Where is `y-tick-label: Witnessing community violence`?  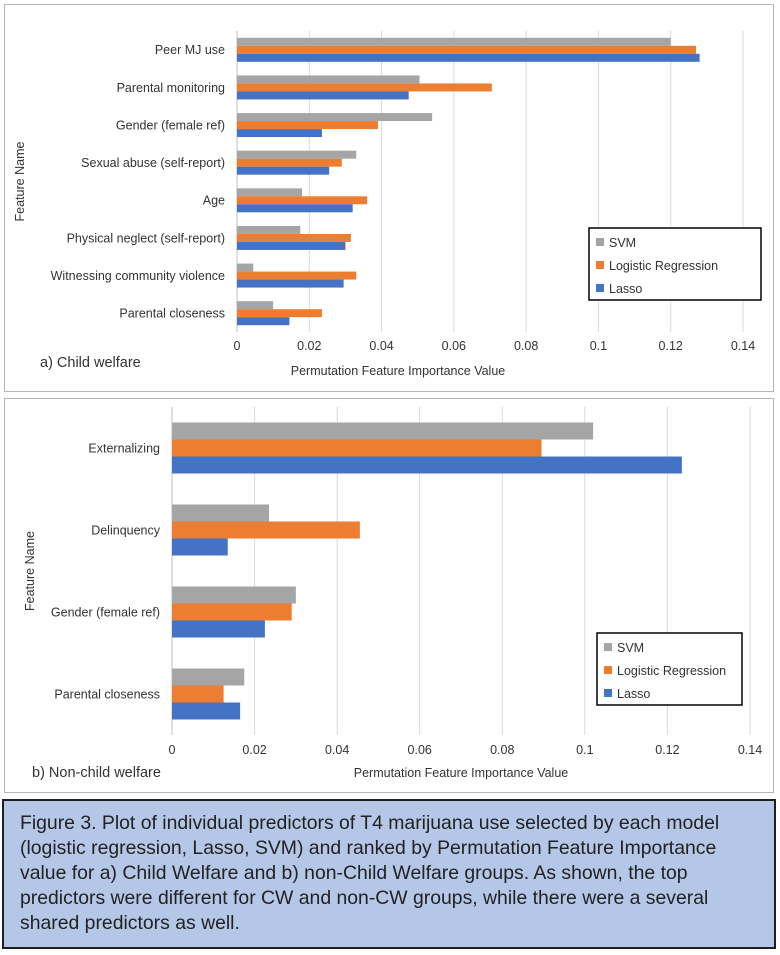
y-tick-label: Witnessing community violence is located at coordinates (138, 276).